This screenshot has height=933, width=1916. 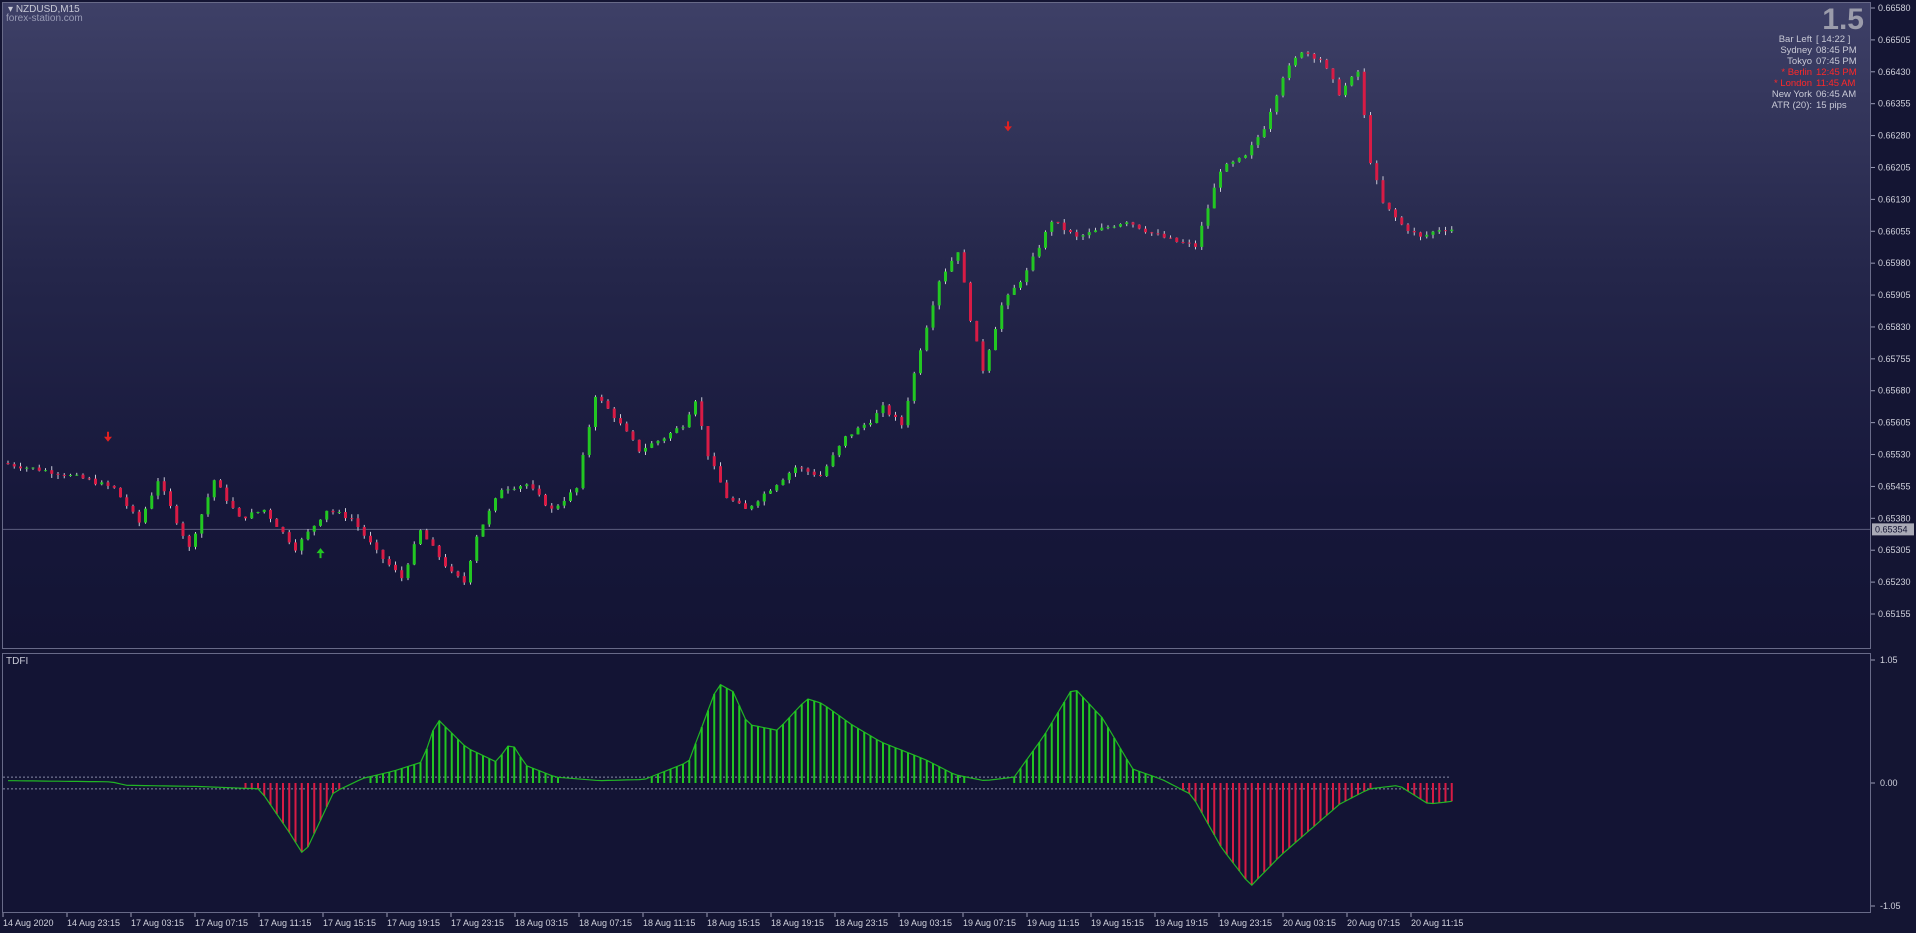 What do you see at coordinates (1373, 923) in the screenshot?
I see `time-tick-label: 20 Aug 07:15` at bounding box center [1373, 923].